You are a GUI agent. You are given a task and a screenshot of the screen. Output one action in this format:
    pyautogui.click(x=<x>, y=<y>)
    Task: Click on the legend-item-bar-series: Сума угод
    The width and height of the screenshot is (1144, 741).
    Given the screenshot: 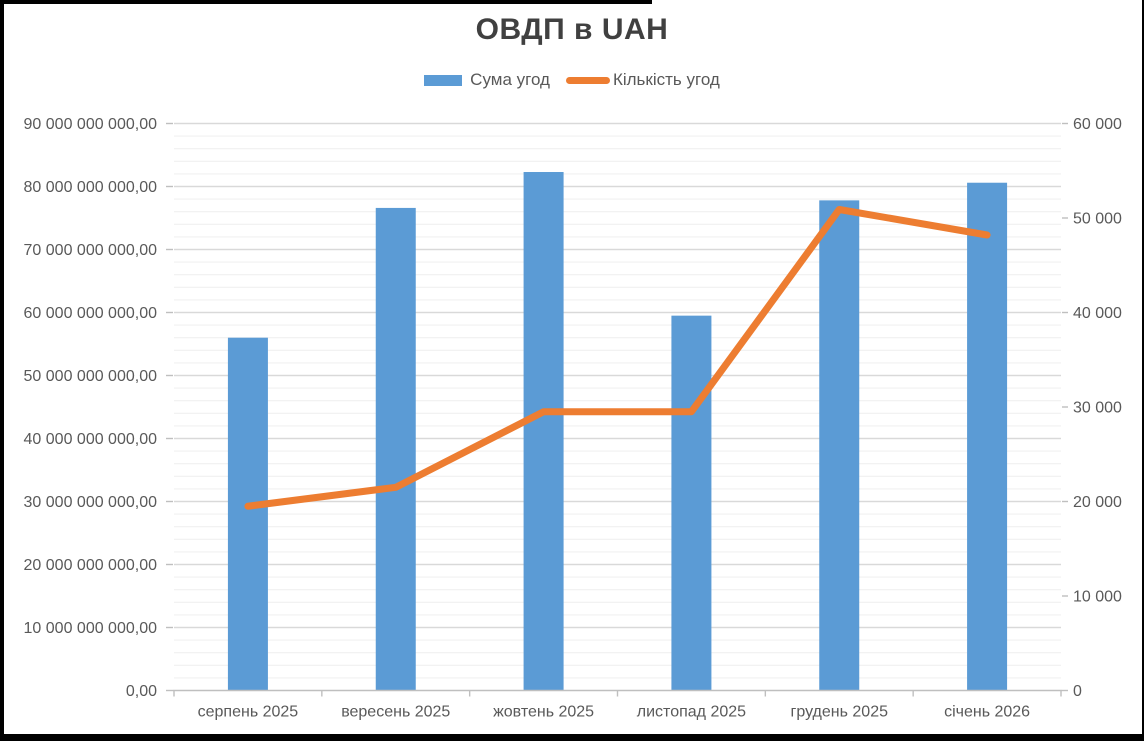 What is the action you would take?
    pyautogui.click(x=487, y=80)
    